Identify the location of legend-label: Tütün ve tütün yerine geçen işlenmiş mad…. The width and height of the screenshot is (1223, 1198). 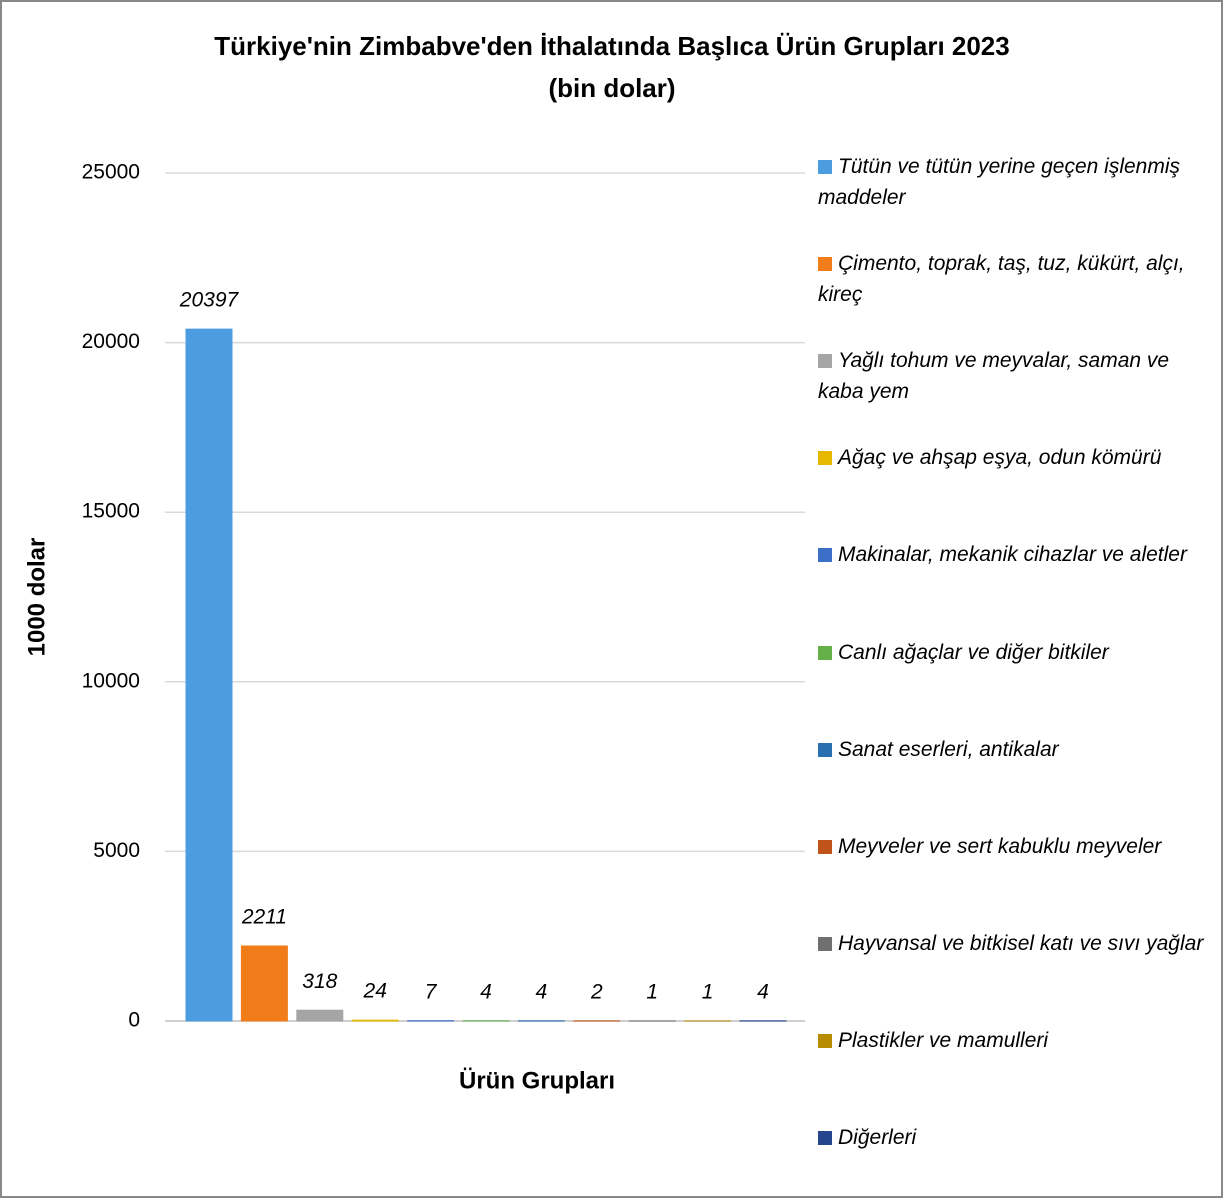
(999, 182).